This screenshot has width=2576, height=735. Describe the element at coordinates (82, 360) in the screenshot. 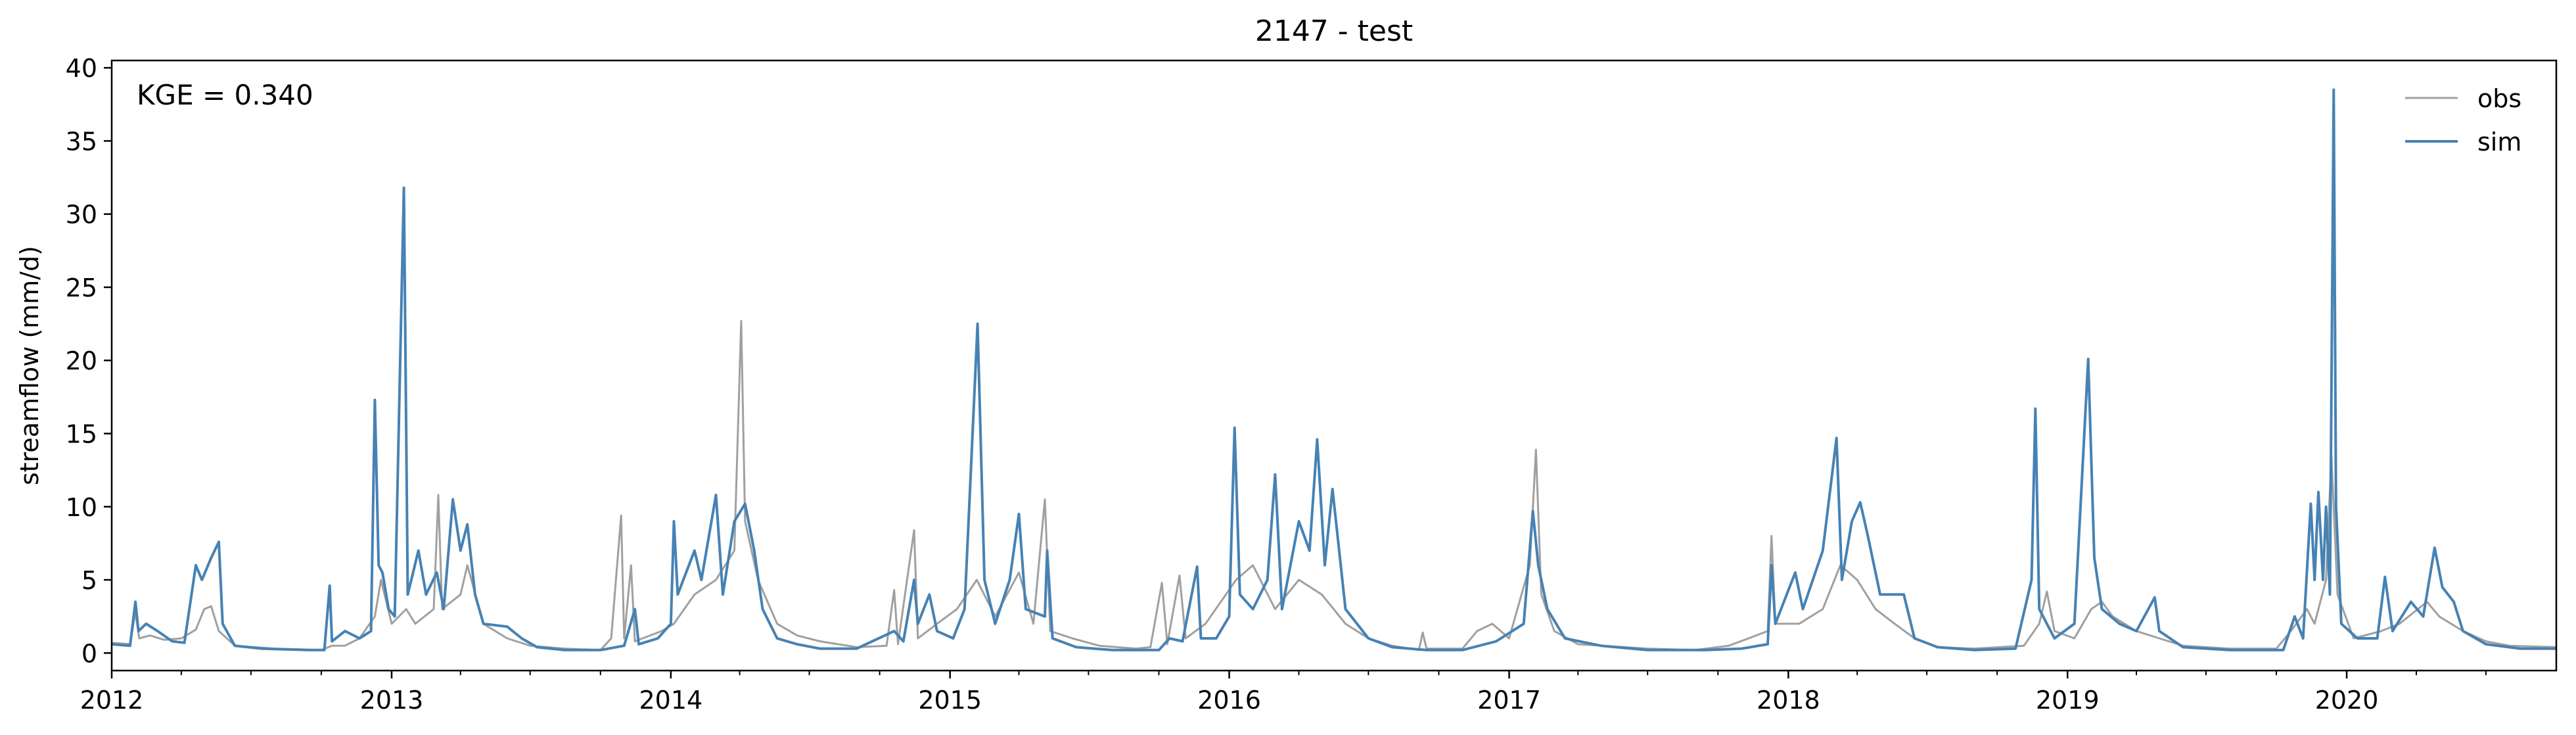

I see `y-tick-label: 20` at that location.